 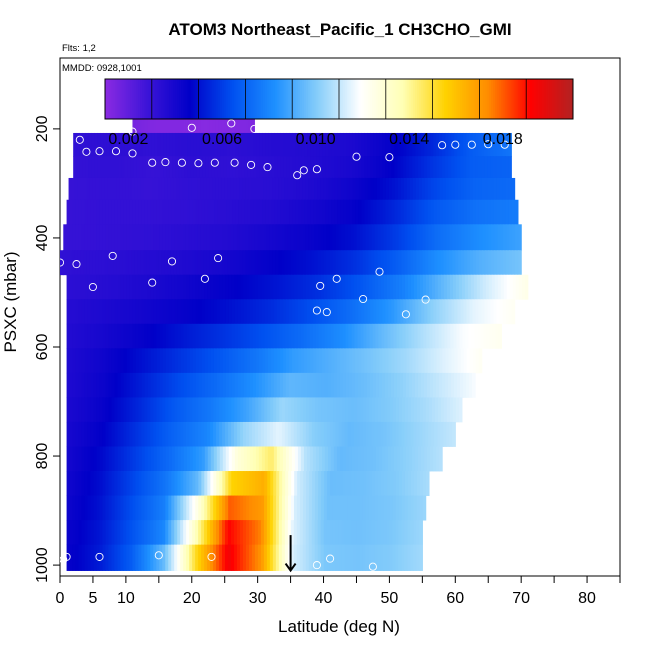 What do you see at coordinates (192, 598) in the screenshot?
I see `x-tick-label: 20` at bounding box center [192, 598].